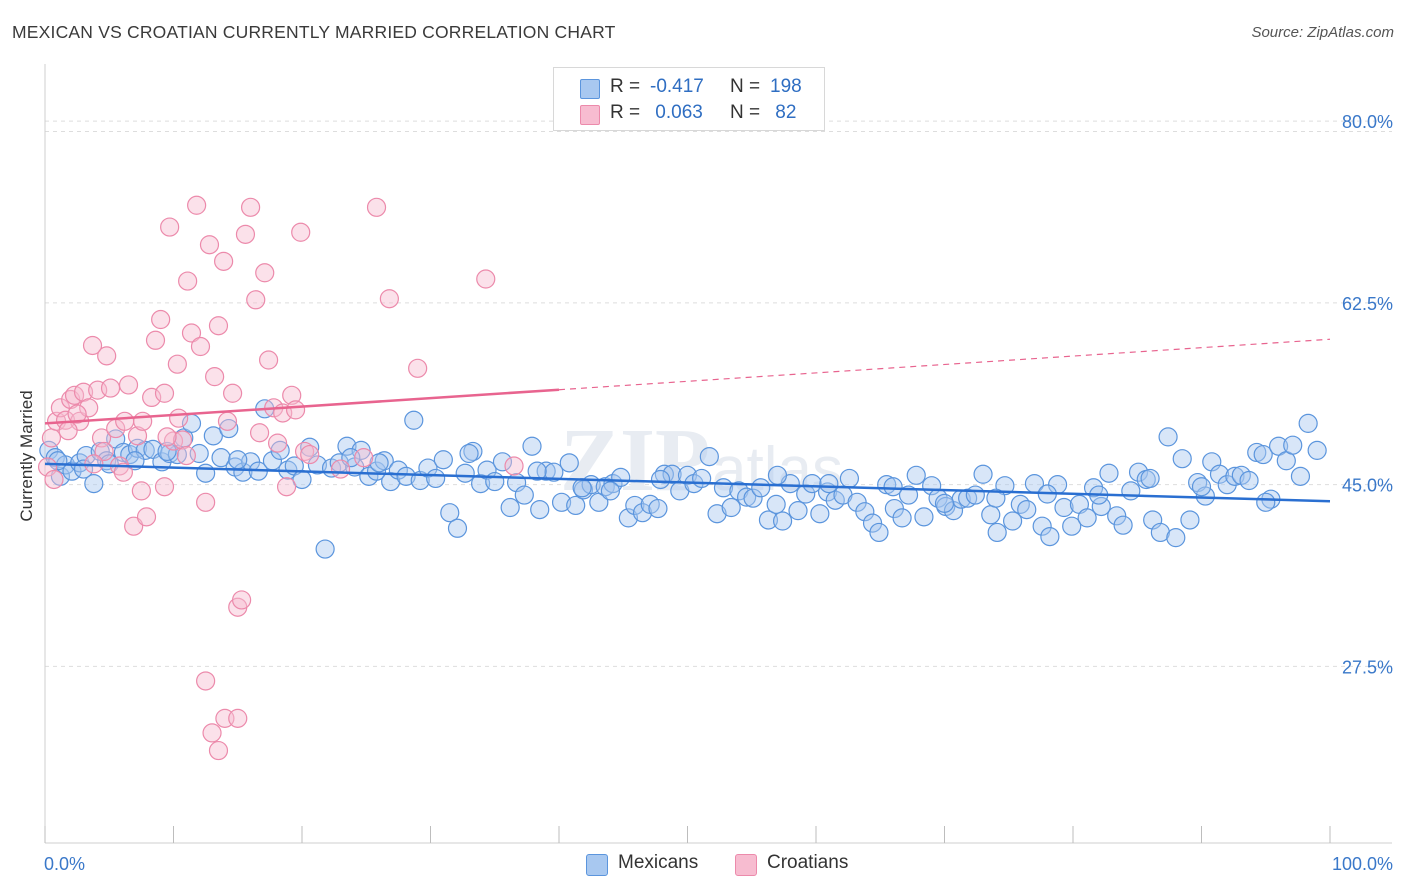  Describe the element at coordinates (748, 86) in the screenshot. I see `legend-n-label: N =` at that location.